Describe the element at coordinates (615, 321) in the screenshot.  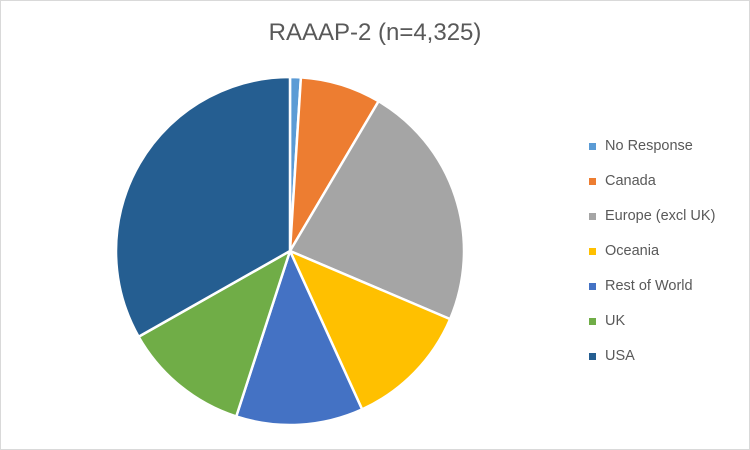
I see `legend-label: UK` at that location.